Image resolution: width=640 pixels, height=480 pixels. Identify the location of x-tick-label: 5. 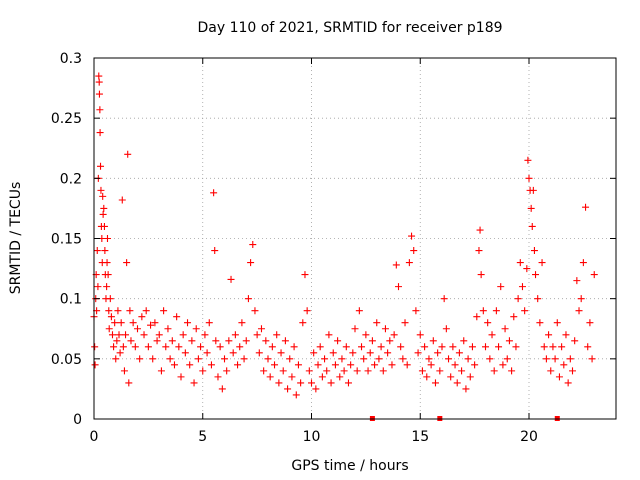
(202, 437).